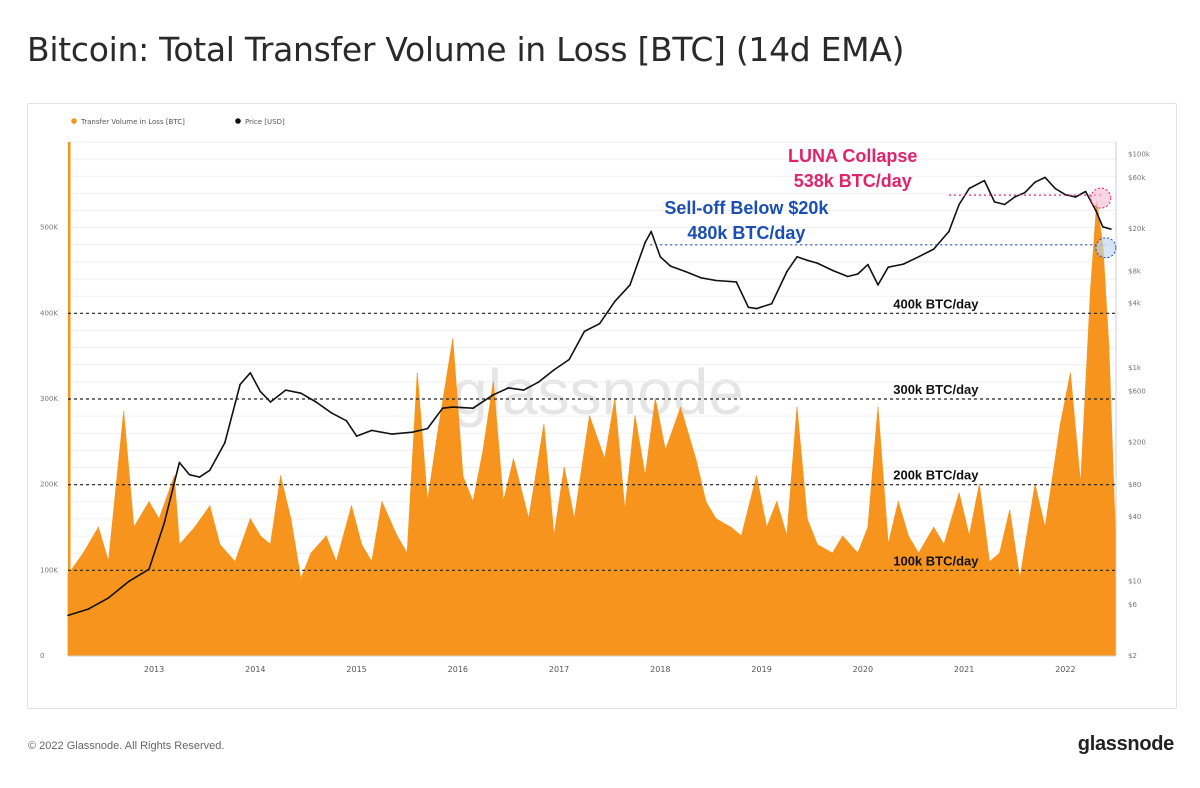  What do you see at coordinates (1132, 605) in the screenshot?
I see `y-right-tick-label: $6` at bounding box center [1132, 605].